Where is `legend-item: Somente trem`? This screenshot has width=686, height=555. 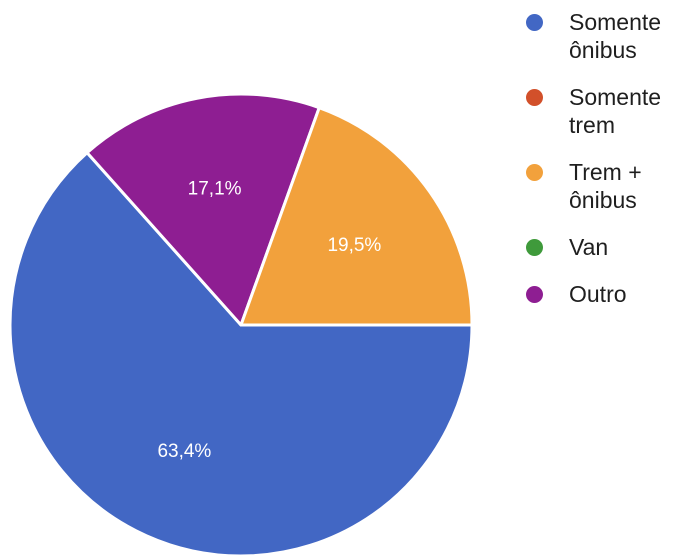 legend-item: Somente trem is located at coordinates (606, 111).